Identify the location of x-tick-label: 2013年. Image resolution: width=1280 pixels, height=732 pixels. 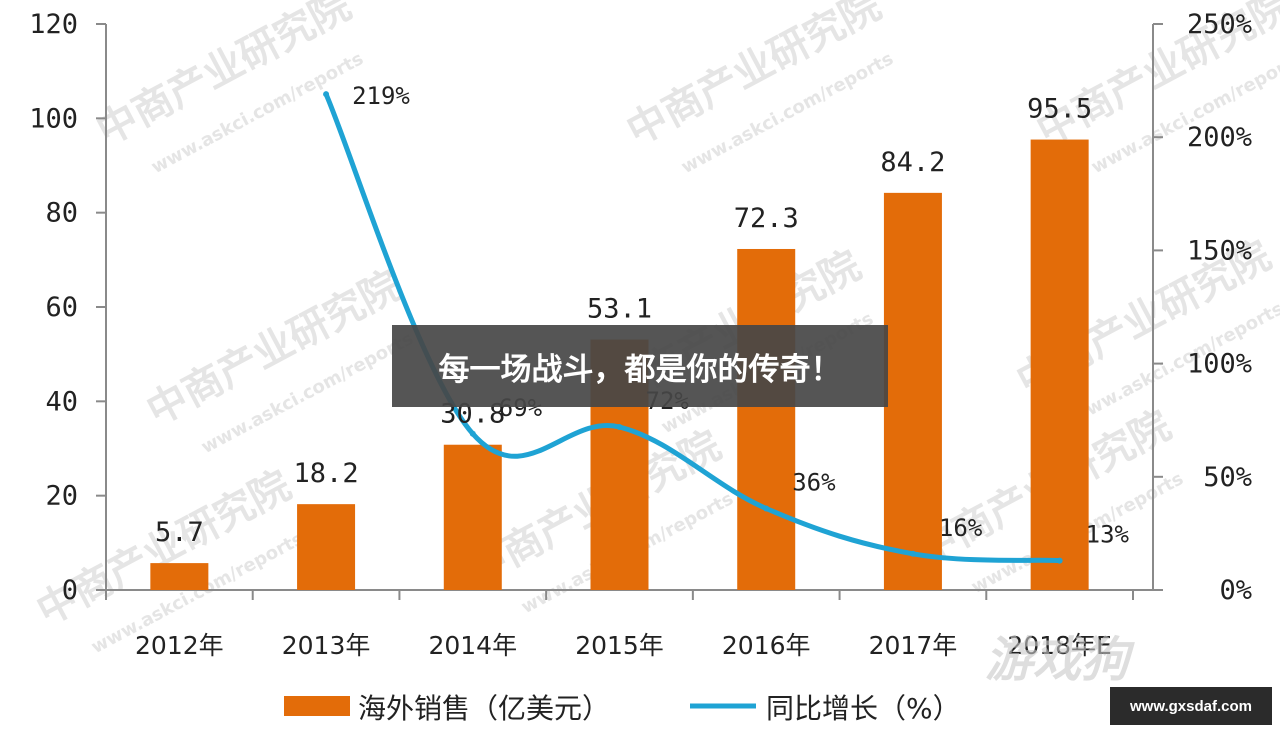
(326, 645).